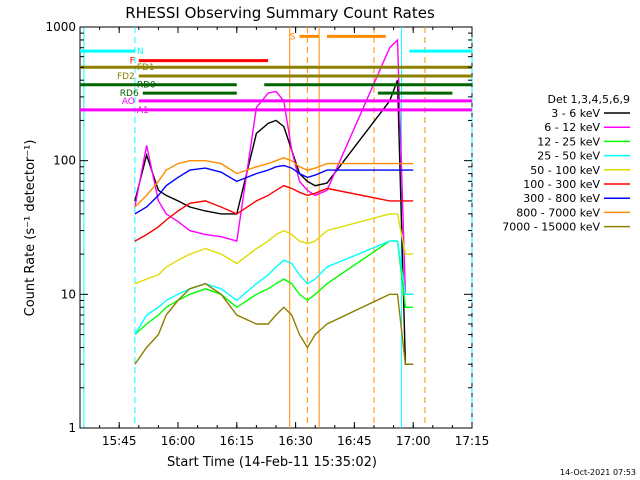 This screenshot has width=640, height=480. What do you see at coordinates (280, 13) in the screenshot?
I see `chart-title: RHESSI Observing Summary Count Rates` at bounding box center [280, 13].